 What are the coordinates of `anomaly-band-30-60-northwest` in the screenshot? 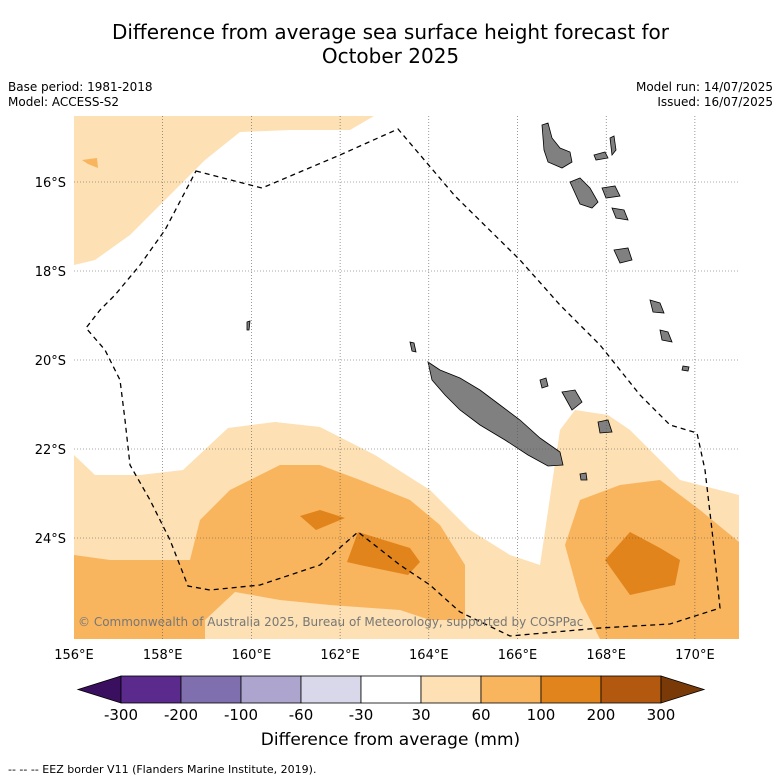 It's located at (224, 190).